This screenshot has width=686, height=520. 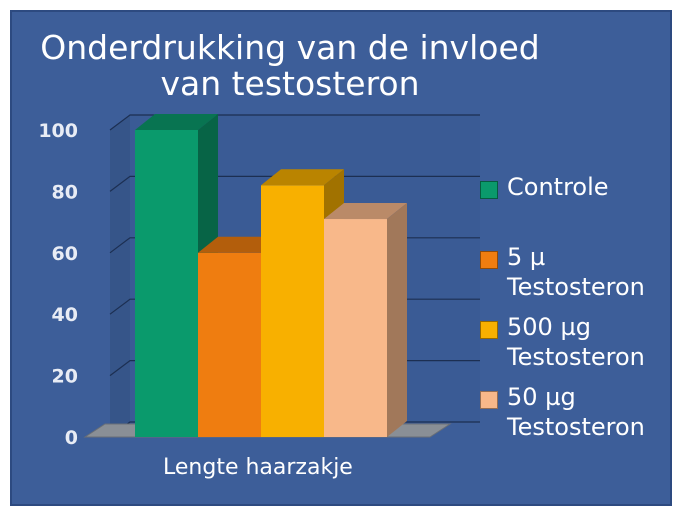 What do you see at coordinates (526, 257) in the screenshot?
I see `legend-label-line: 5 µ` at bounding box center [526, 257].